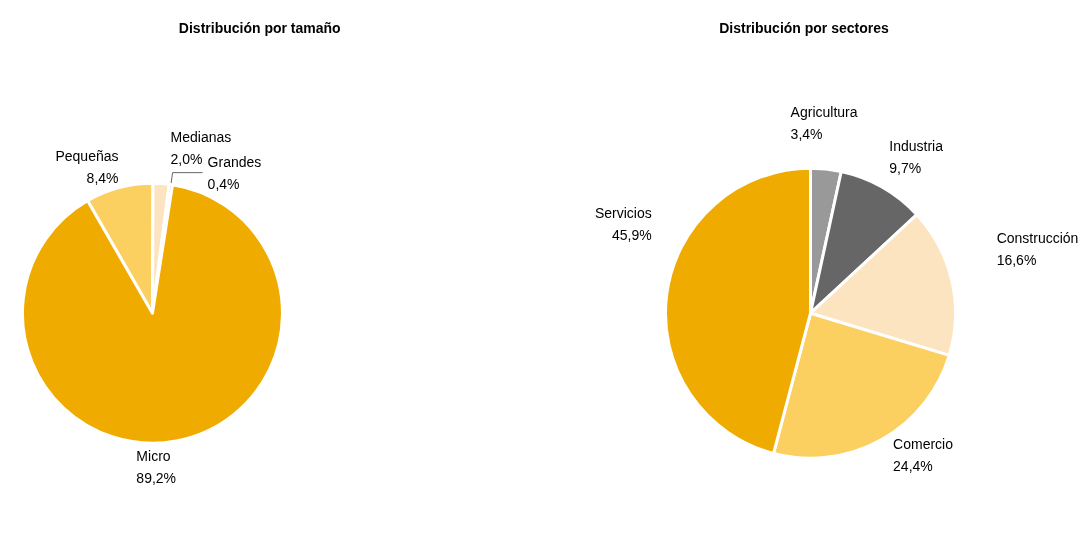  Describe the element at coordinates (913, 466) in the screenshot. I see `data-label: 24,4%` at that location.